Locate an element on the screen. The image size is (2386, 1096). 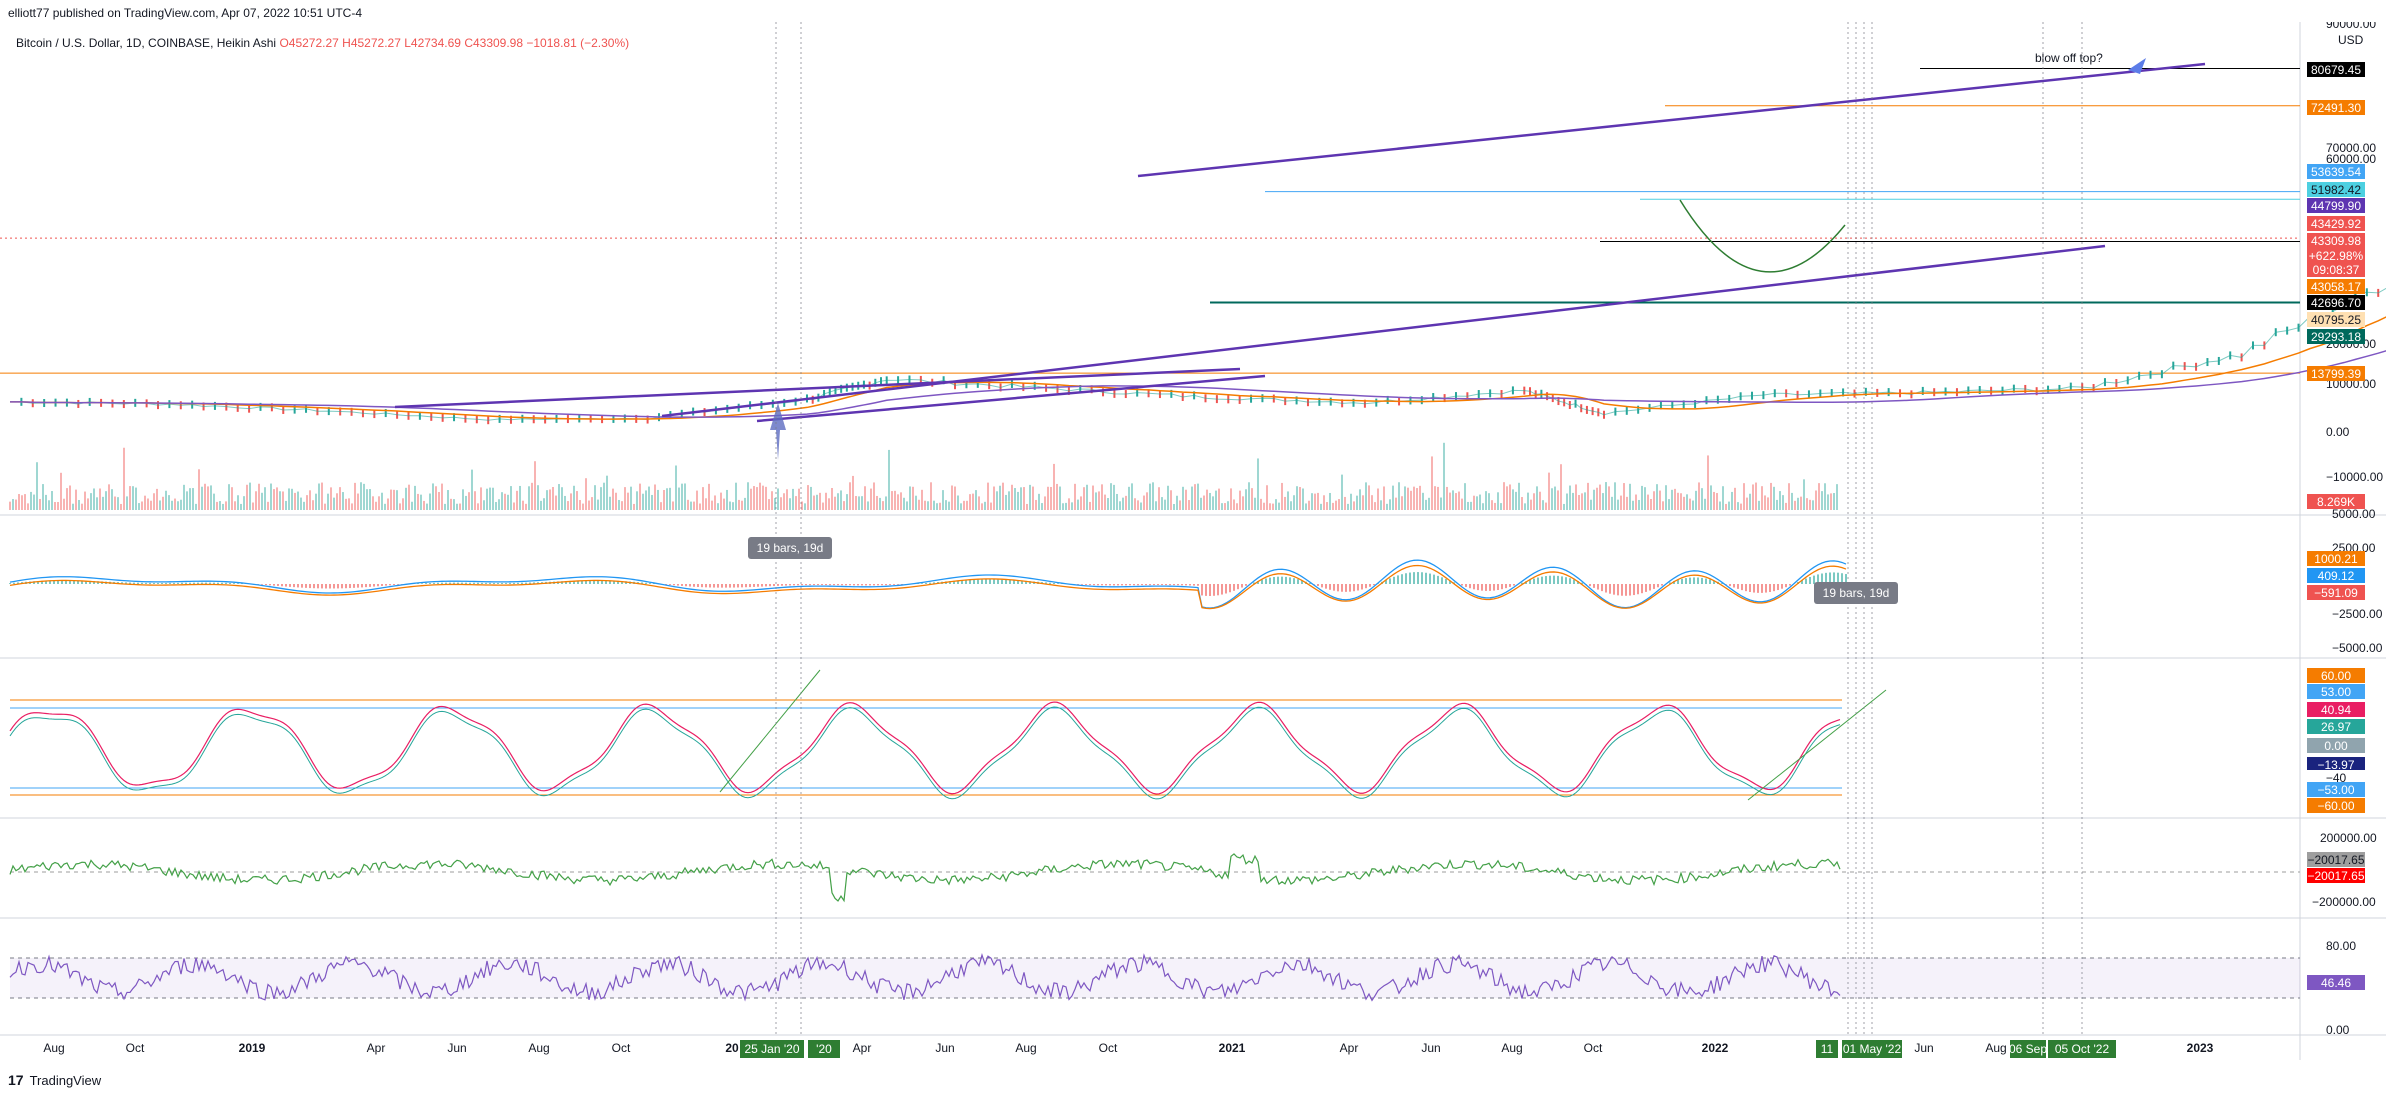
rsi-band is located at coordinates (1155, 978).